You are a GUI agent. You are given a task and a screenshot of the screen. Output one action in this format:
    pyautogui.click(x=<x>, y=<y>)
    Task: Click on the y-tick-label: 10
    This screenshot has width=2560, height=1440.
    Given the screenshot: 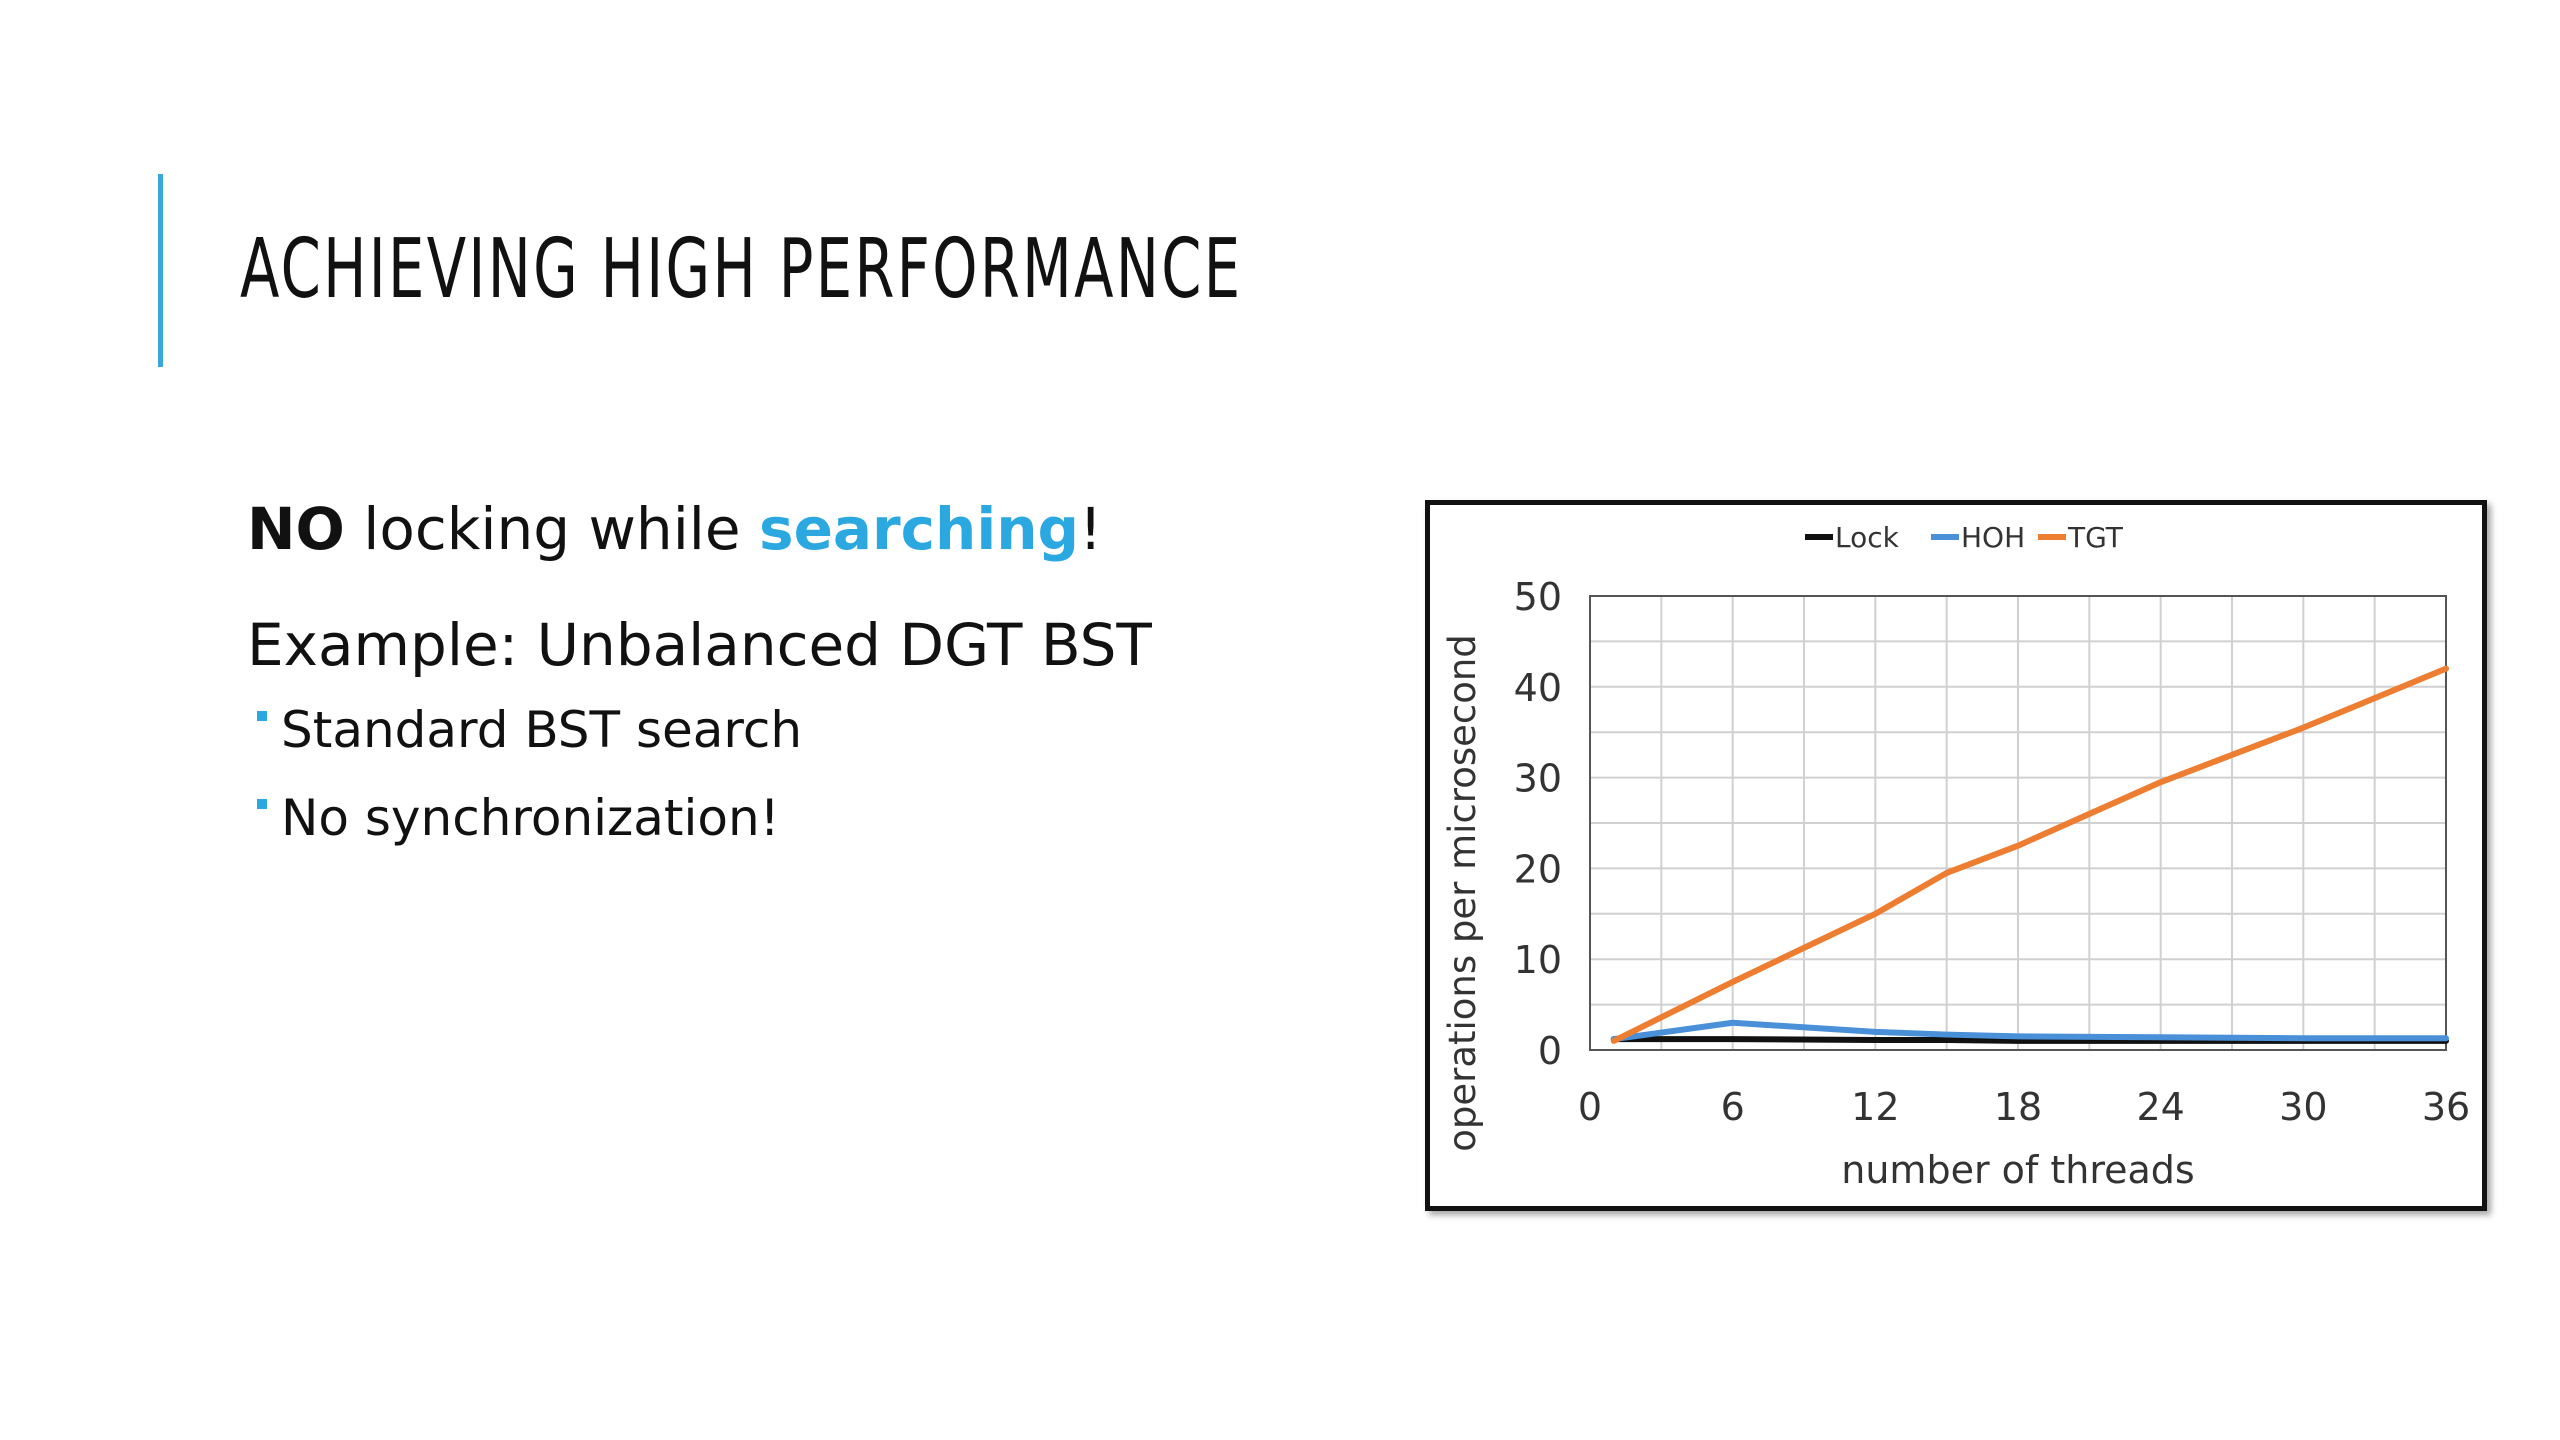 What is the action you would take?
    pyautogui.click(x=1538, y=960)
    